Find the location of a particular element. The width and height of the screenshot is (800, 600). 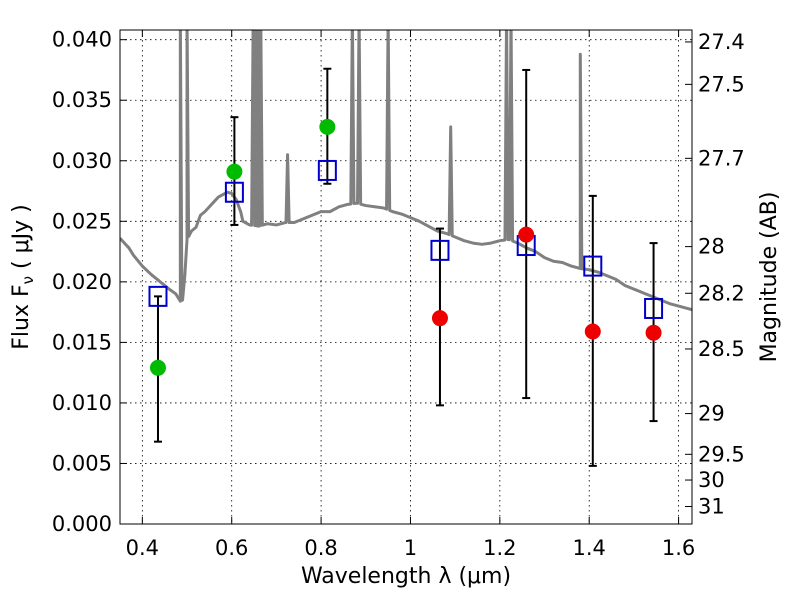

y-axis-title-subscript: ν is located at coordinates (28, 280).